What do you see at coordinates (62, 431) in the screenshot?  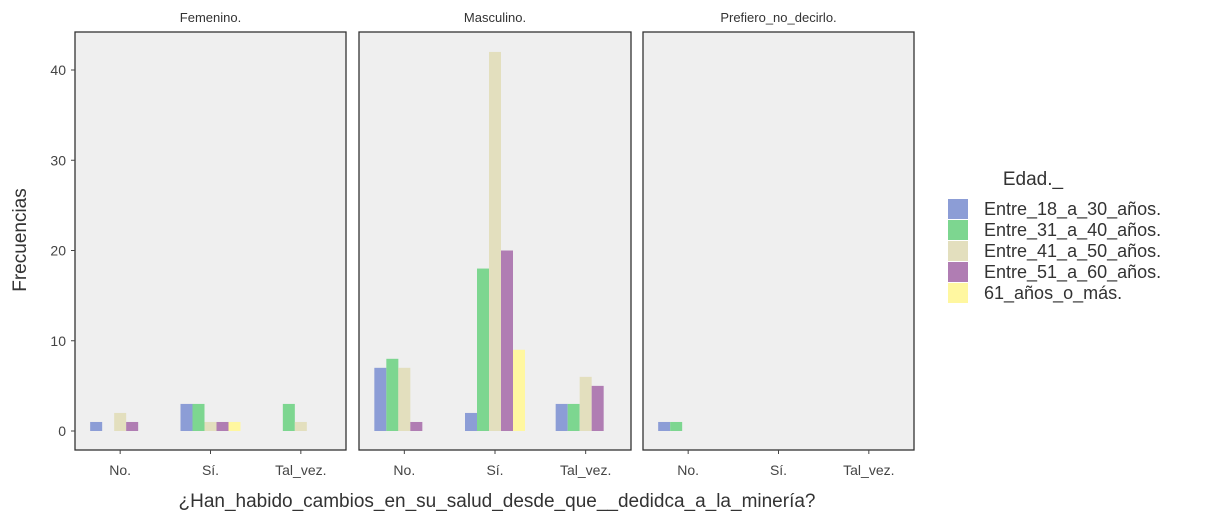 I see `y-tick-label: 0` at bounding box center [62, 431].